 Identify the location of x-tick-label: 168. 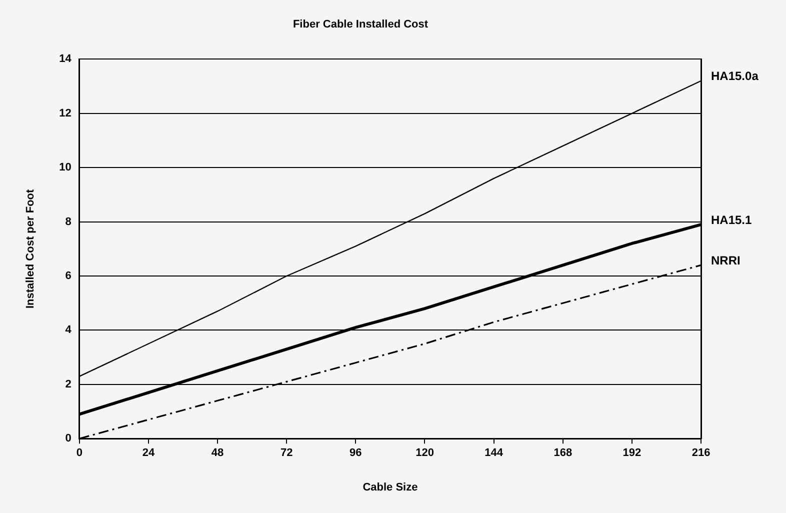
(563, 453).